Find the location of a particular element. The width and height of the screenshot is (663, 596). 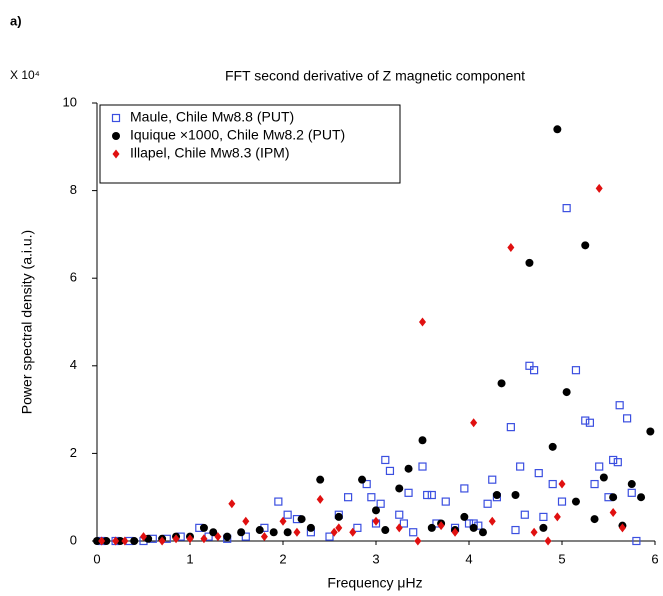

legend-label: Maule, Chile Mw8.8 (PUT) is located at coordinates (212, 117).